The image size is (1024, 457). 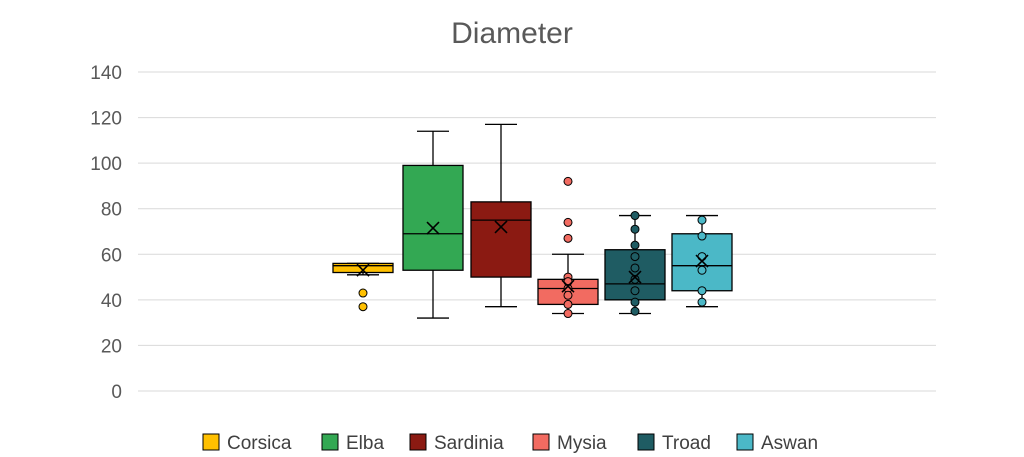 What do you see at coordinates (686, 443) in the screenshot?
I see `legend-label: Troad` at bounding box center [686, 443].